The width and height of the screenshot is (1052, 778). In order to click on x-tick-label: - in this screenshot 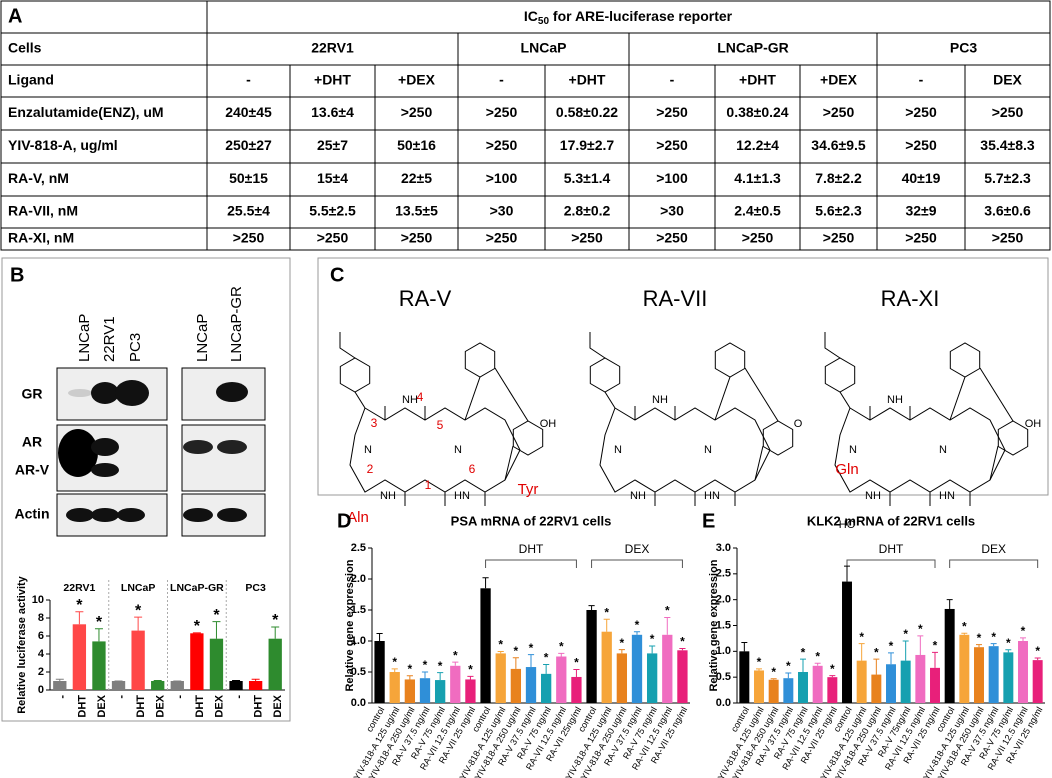, I will do `click(121, 697)`.